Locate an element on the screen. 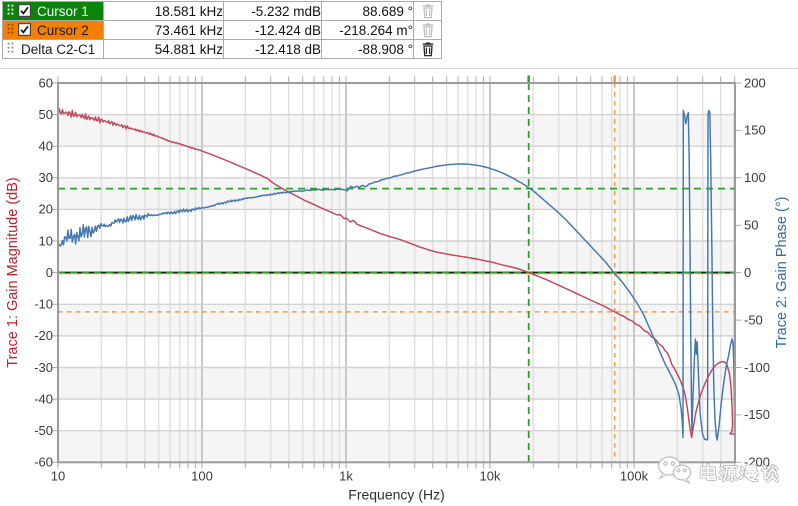 The height and width of the screenshot is (506, 798). svg-text: 200 is located at coordinates (755, 82).